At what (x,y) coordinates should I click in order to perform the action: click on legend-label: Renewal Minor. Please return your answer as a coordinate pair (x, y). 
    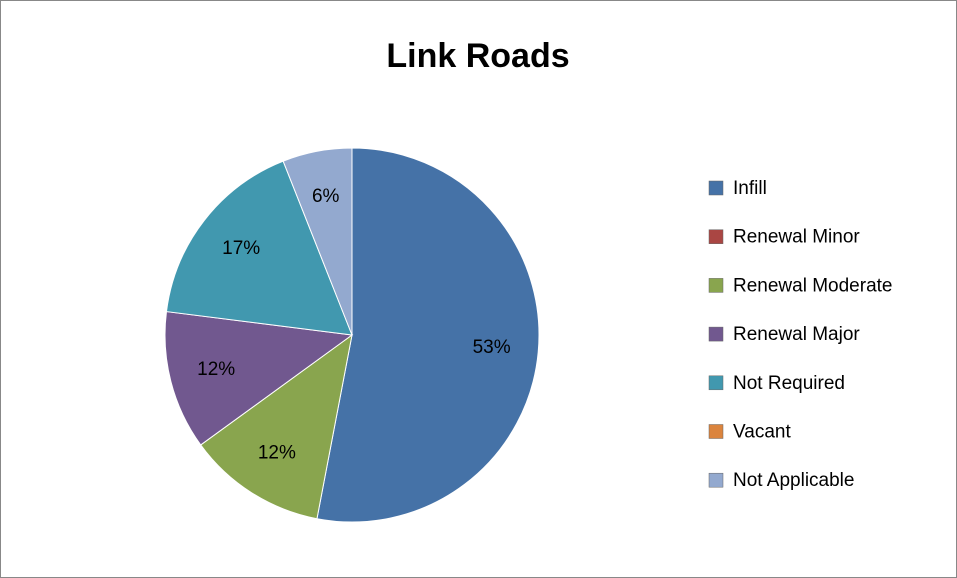
    Looking at the image, I should click on (796, 237).